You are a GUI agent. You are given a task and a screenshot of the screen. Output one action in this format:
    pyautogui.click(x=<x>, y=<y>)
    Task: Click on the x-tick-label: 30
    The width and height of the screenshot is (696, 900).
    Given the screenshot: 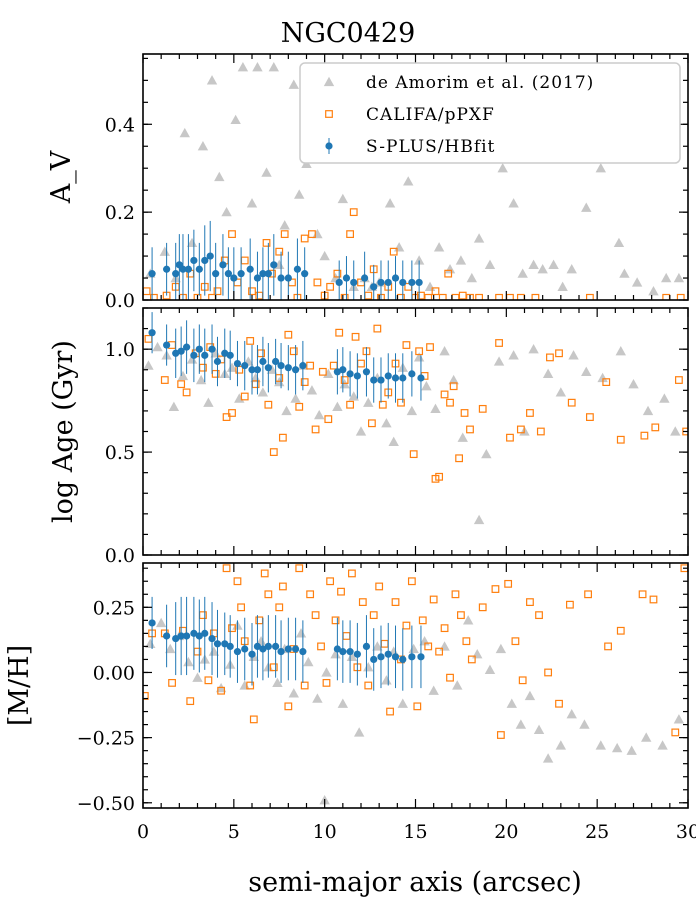 What is the action you would take?
    pyautogui.click(x=686, y=832)
    